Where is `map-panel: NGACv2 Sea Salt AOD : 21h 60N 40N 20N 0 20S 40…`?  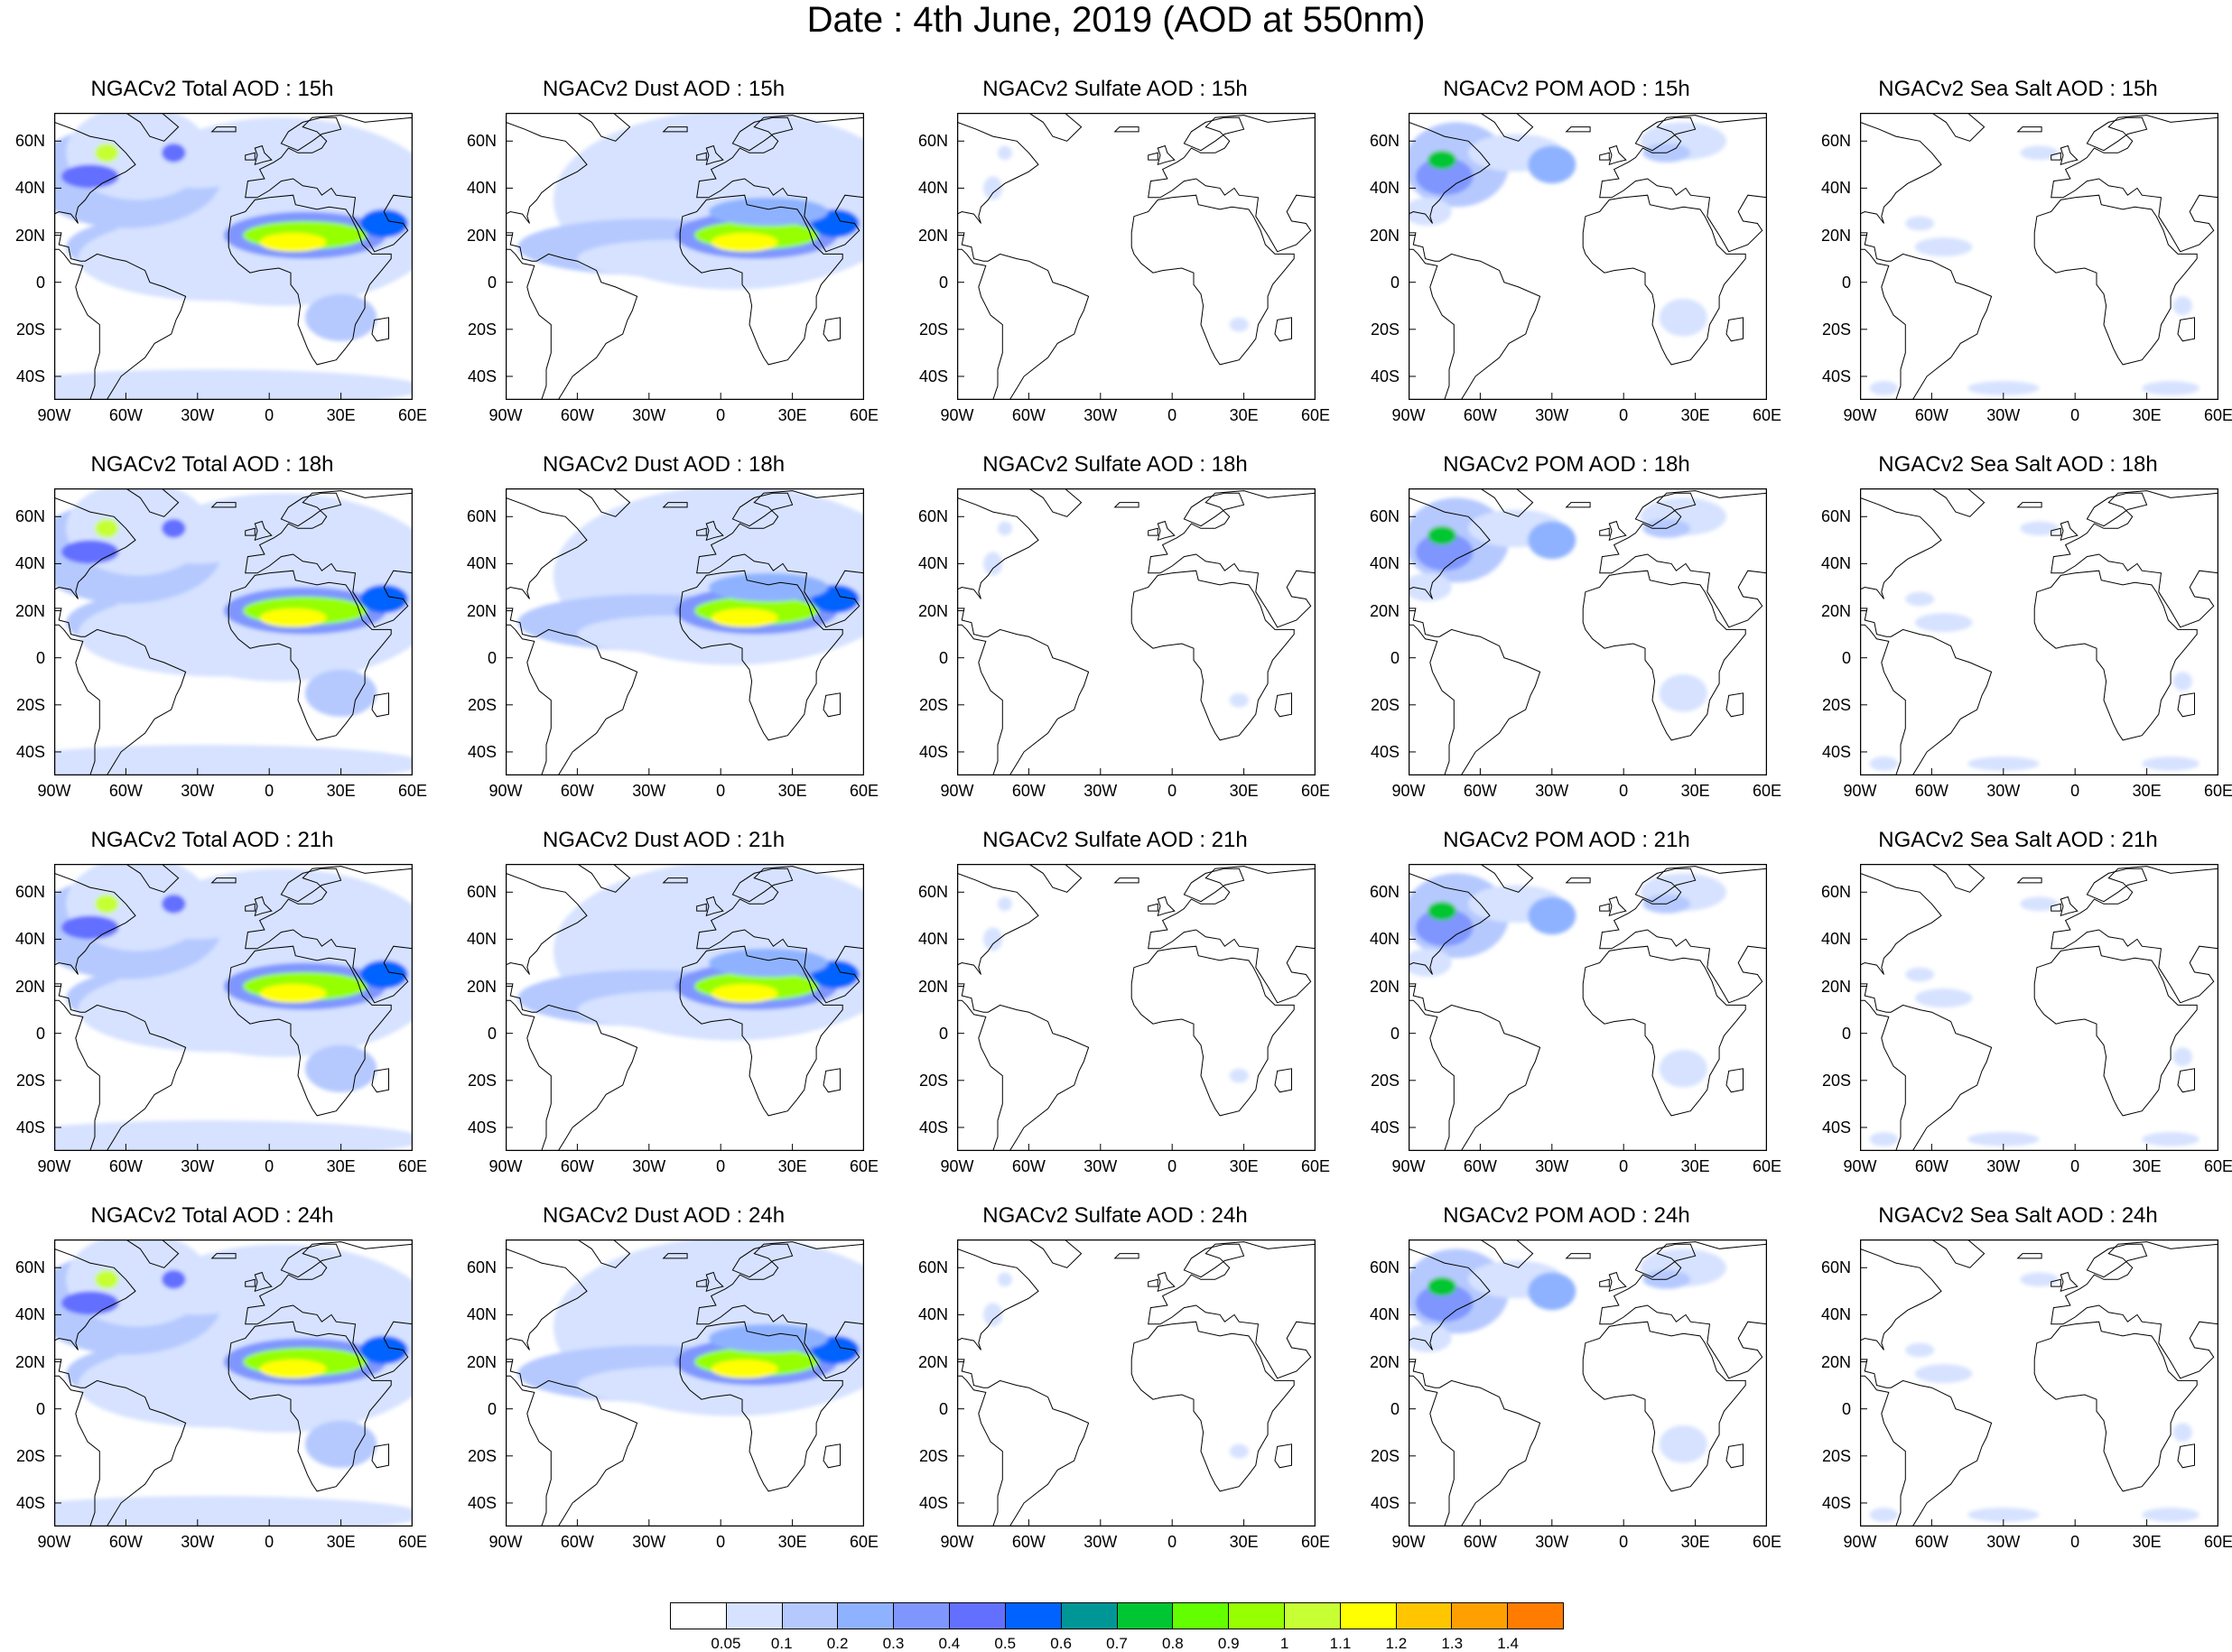
map-panel: NGACv2 Sea Salt AOD : 21h 60N 40N 20N 0 20S 40… is located at coordinates (2019, 1001).